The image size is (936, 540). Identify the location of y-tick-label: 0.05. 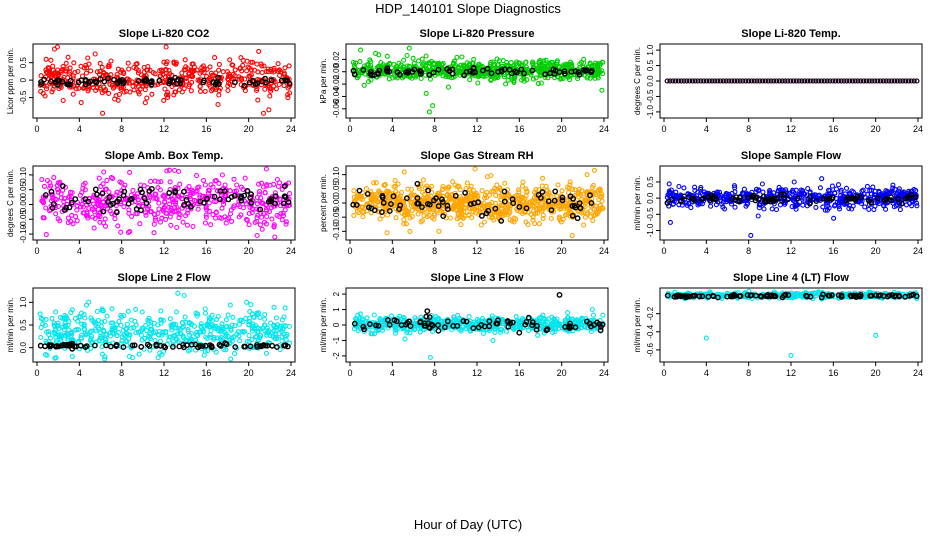
(23, 189).